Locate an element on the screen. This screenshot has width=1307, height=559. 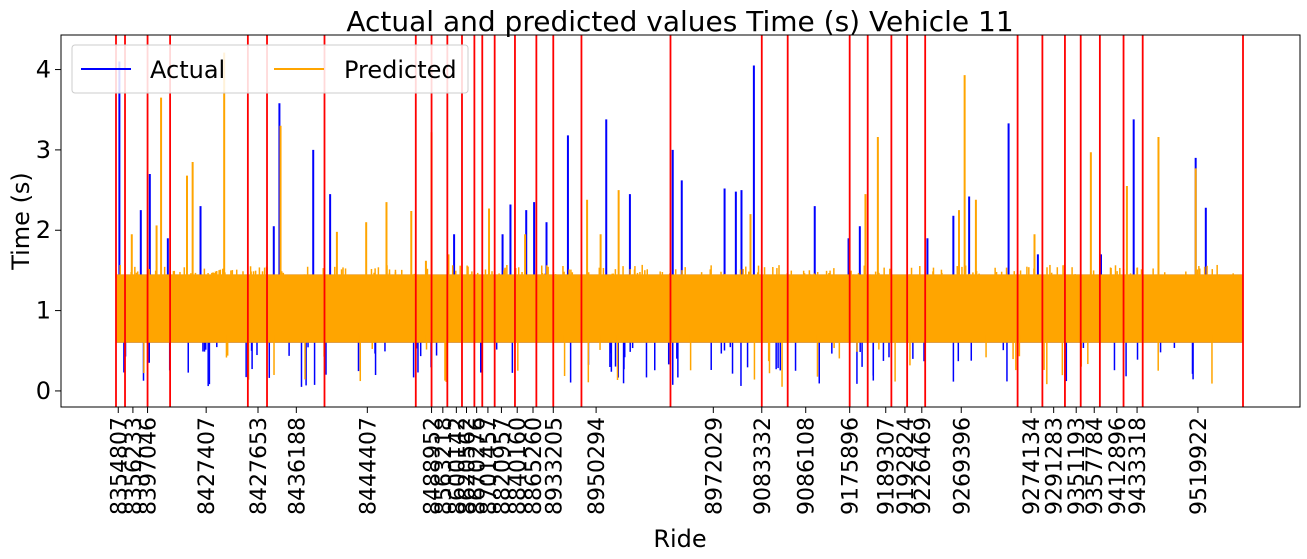
x-axis-label: Ride is located at coordinates (679, 539).